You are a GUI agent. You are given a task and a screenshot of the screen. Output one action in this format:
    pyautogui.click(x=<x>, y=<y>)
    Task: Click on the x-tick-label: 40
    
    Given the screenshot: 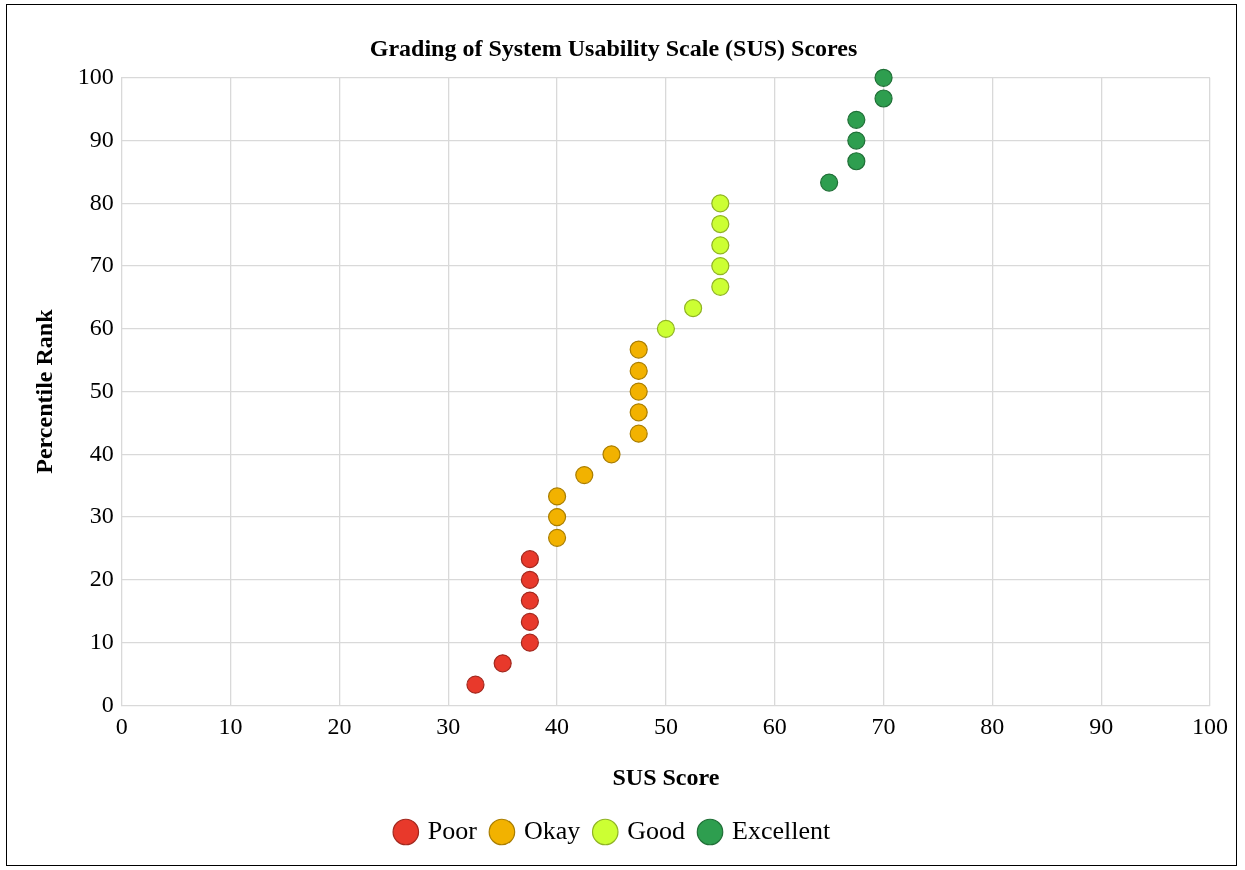 What is the action you would take?
    pyautogui.click(x=557, y=726)
    